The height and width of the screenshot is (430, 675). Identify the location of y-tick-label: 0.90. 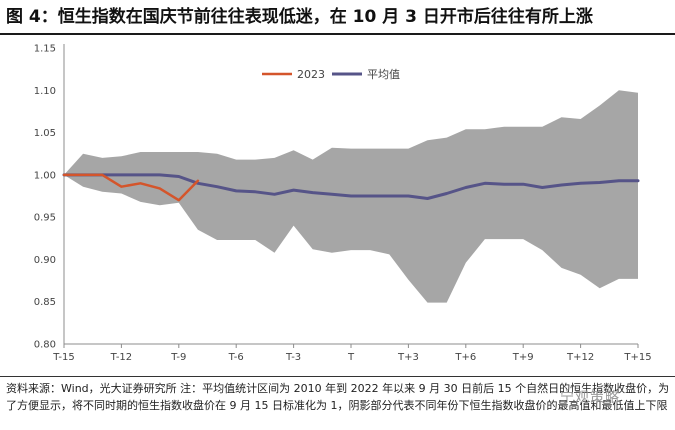
(45, 260).